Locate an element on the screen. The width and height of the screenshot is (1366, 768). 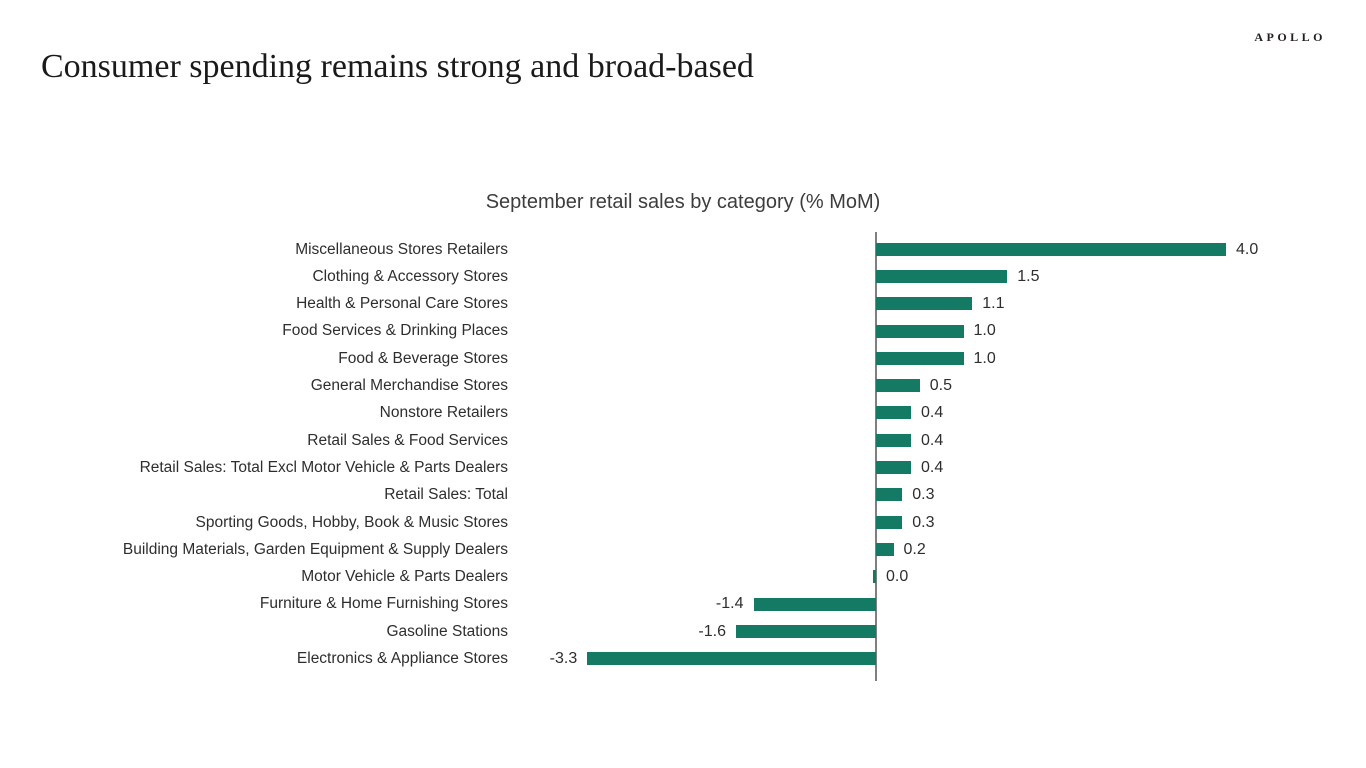
chart-row: Furniture & Home Furnishing Stores -1.4 is located at coordinates (683, 603).